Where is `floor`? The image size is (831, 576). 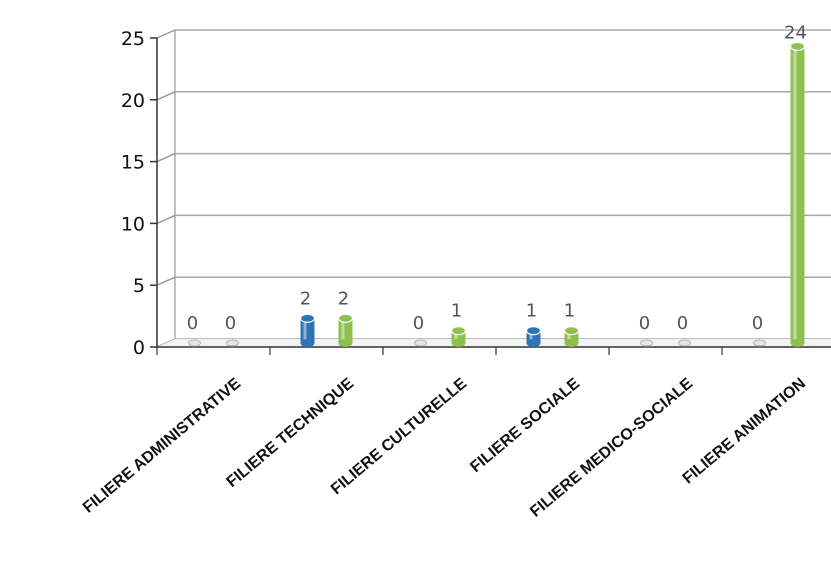
floor is located at coordinates (494, 343).